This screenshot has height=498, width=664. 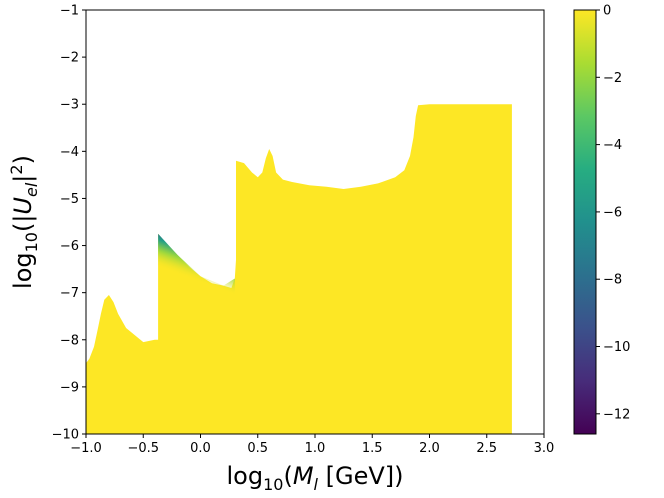 I want to click on x-tick-label: 1.0, so click(x=315, y=448).